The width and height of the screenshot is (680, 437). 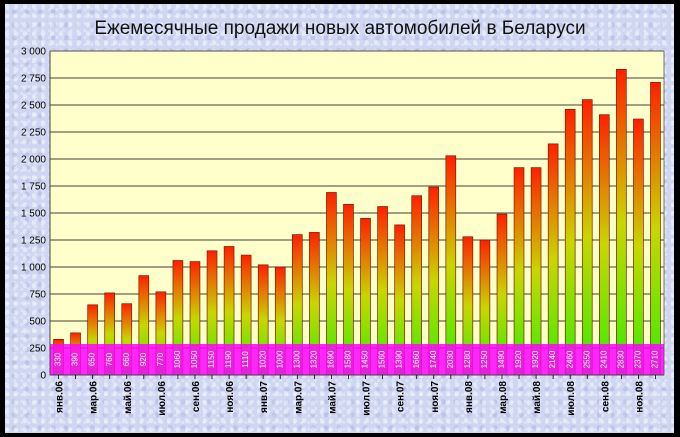 I want to click on data-label: 1150, so click(x=211, y=359).